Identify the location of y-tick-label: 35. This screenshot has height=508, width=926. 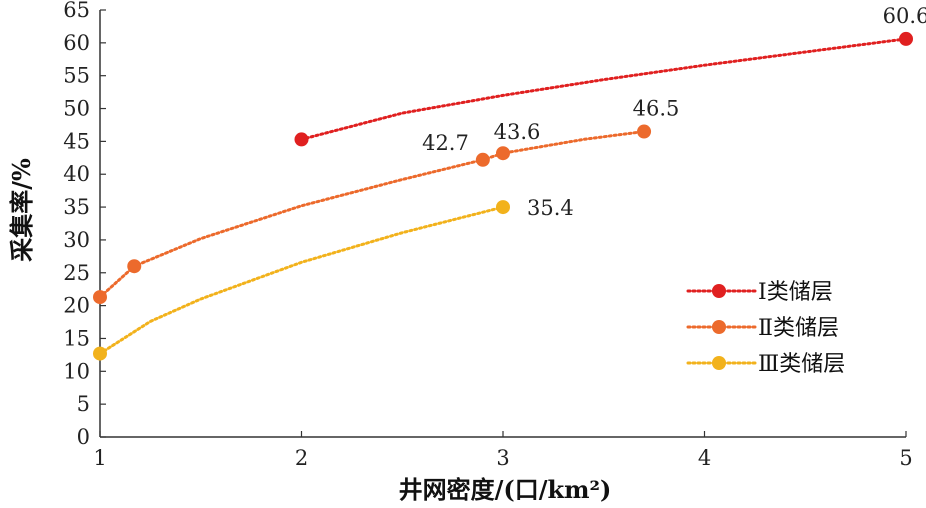
(76, 207).